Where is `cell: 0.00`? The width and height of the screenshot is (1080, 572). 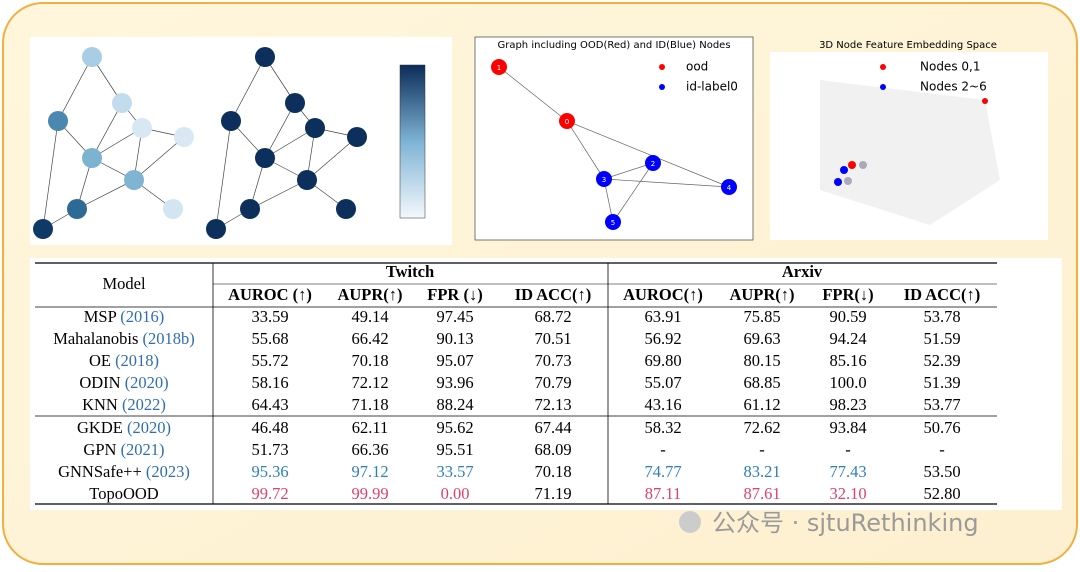 cell: 0.00 is located at coordinates (455, 493).